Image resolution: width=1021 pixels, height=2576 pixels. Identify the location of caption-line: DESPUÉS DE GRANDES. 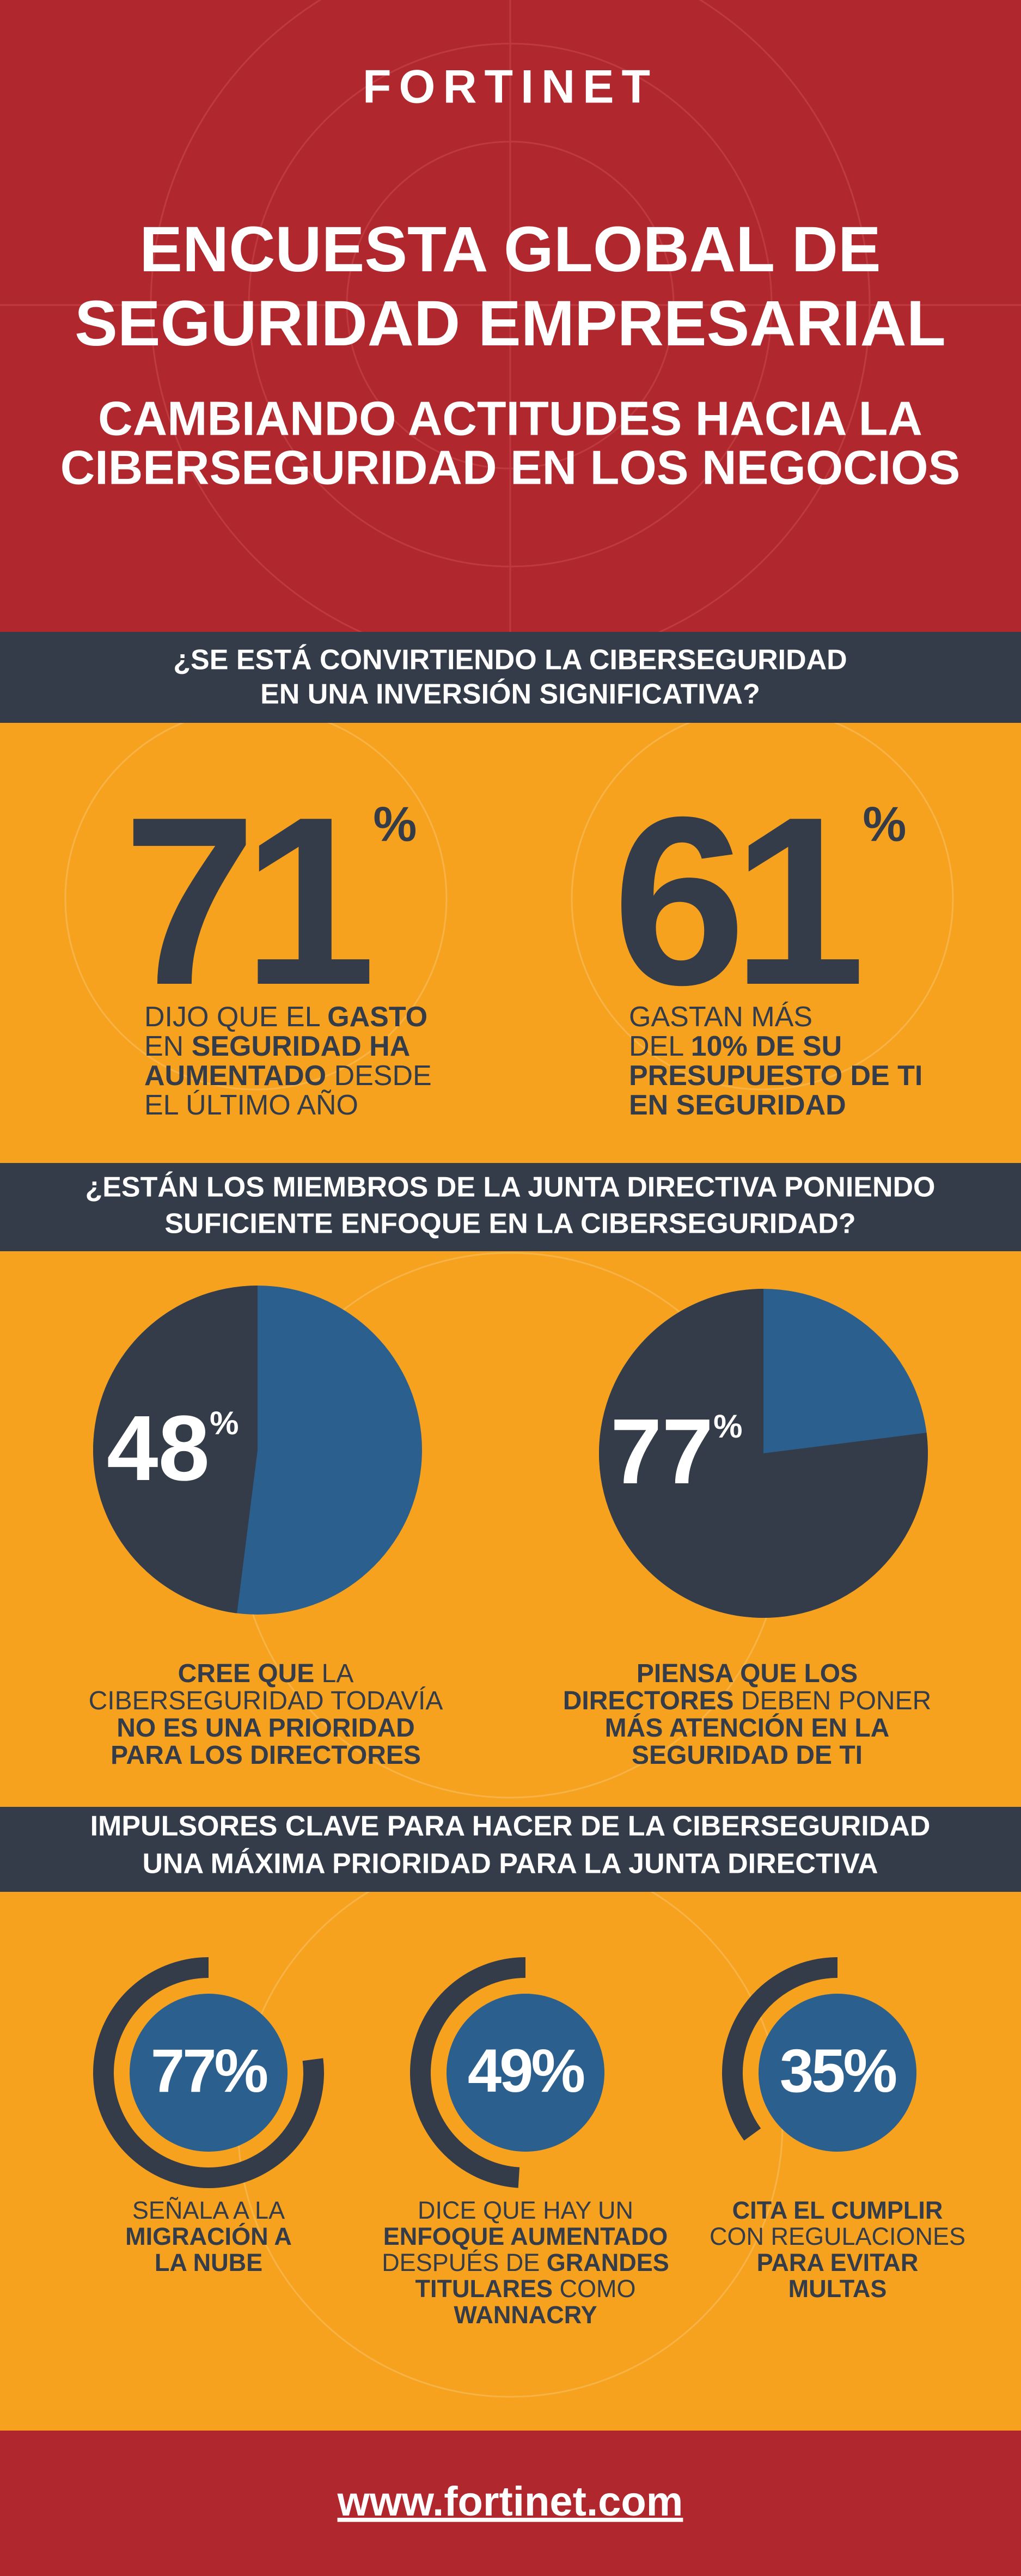
(525, 2263).